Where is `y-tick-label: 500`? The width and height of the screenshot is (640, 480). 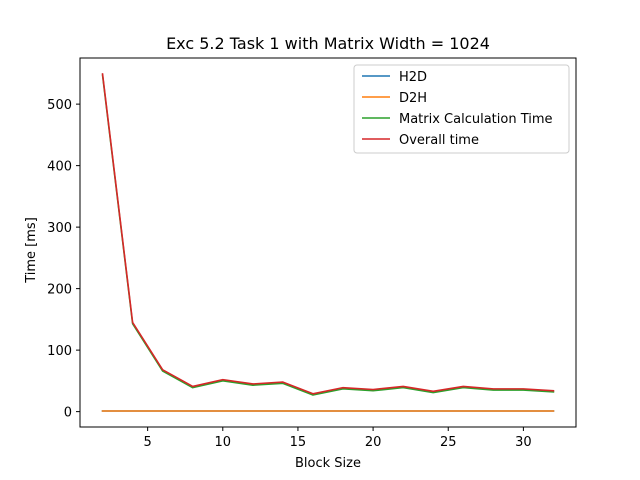 y-tick-label: 500 is located at coordinates (59, 105).